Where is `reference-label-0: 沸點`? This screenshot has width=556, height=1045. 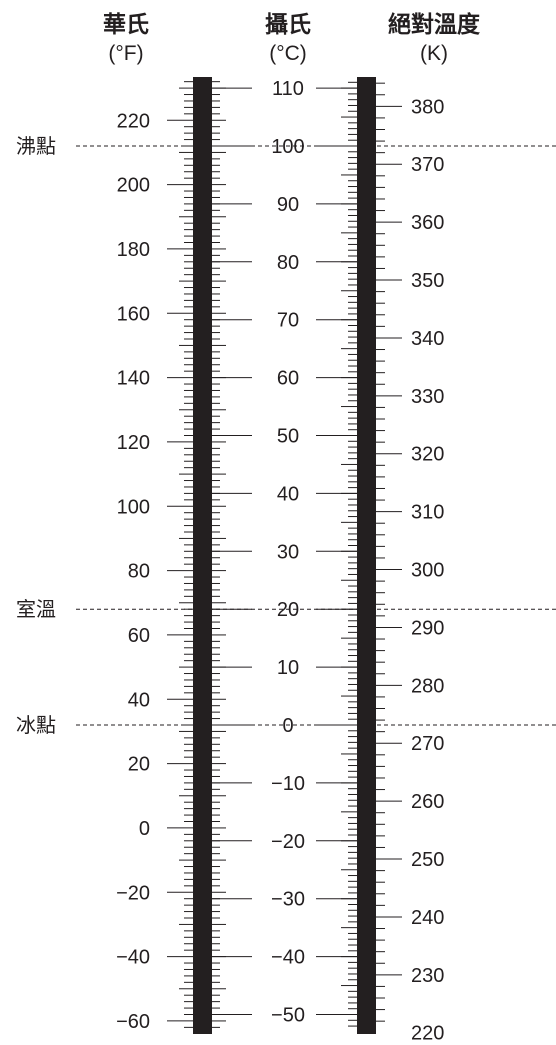 reference-label-0: 沸點 is located at coordinates (36, 146).